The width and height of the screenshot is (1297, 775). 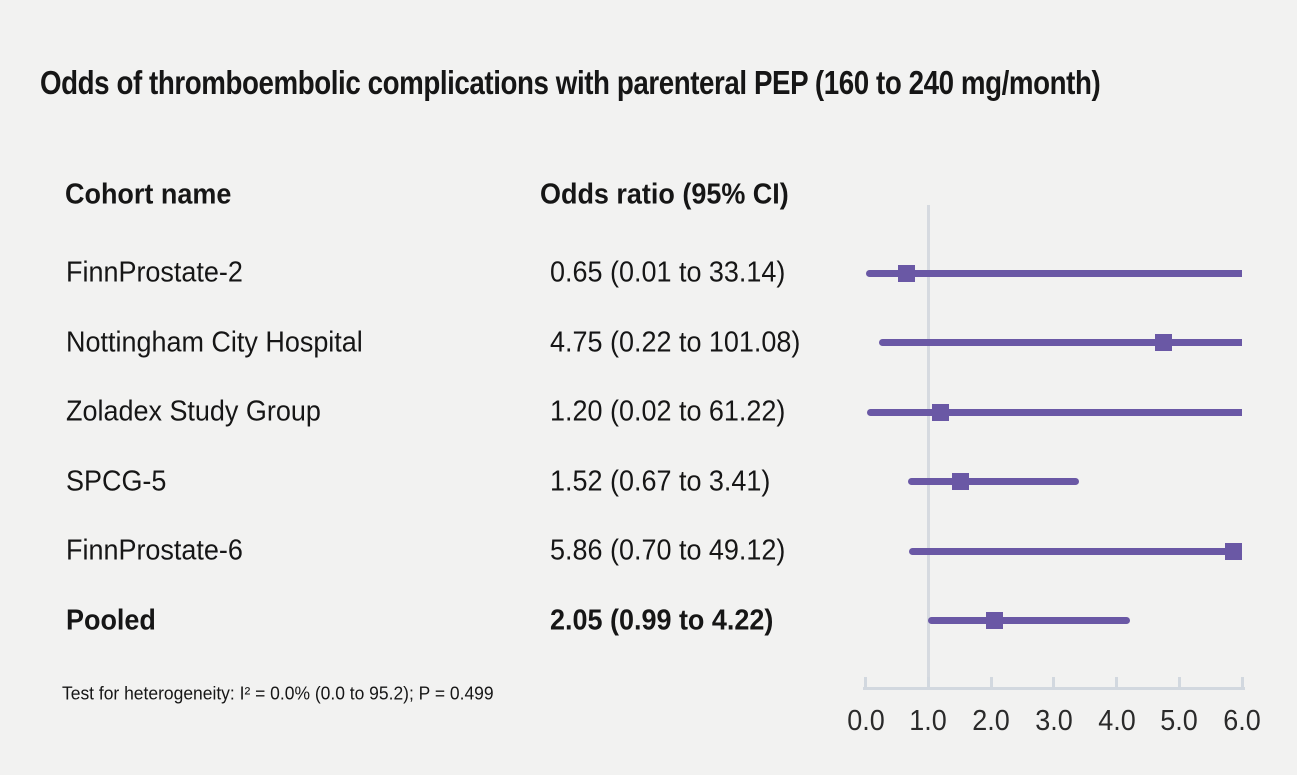 What do you see at coordinates (662, 620) in the screenshot?
I see `odds-ratio-value: 2.05 (0.99 to 4.22)` at bounding box center [662, 620].